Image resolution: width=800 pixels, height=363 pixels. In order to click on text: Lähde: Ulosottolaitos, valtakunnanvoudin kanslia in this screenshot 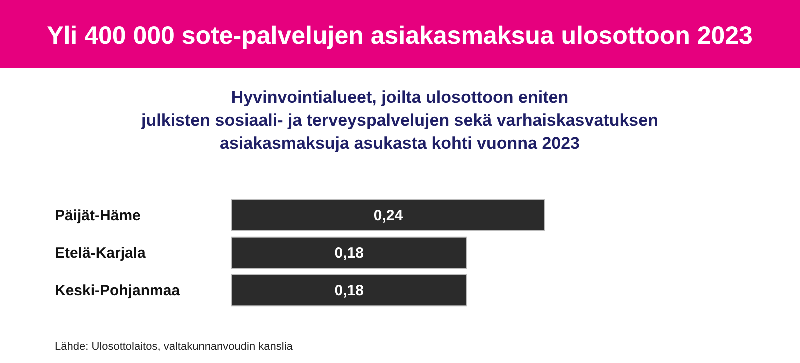, I will do `click(174, 347)`.